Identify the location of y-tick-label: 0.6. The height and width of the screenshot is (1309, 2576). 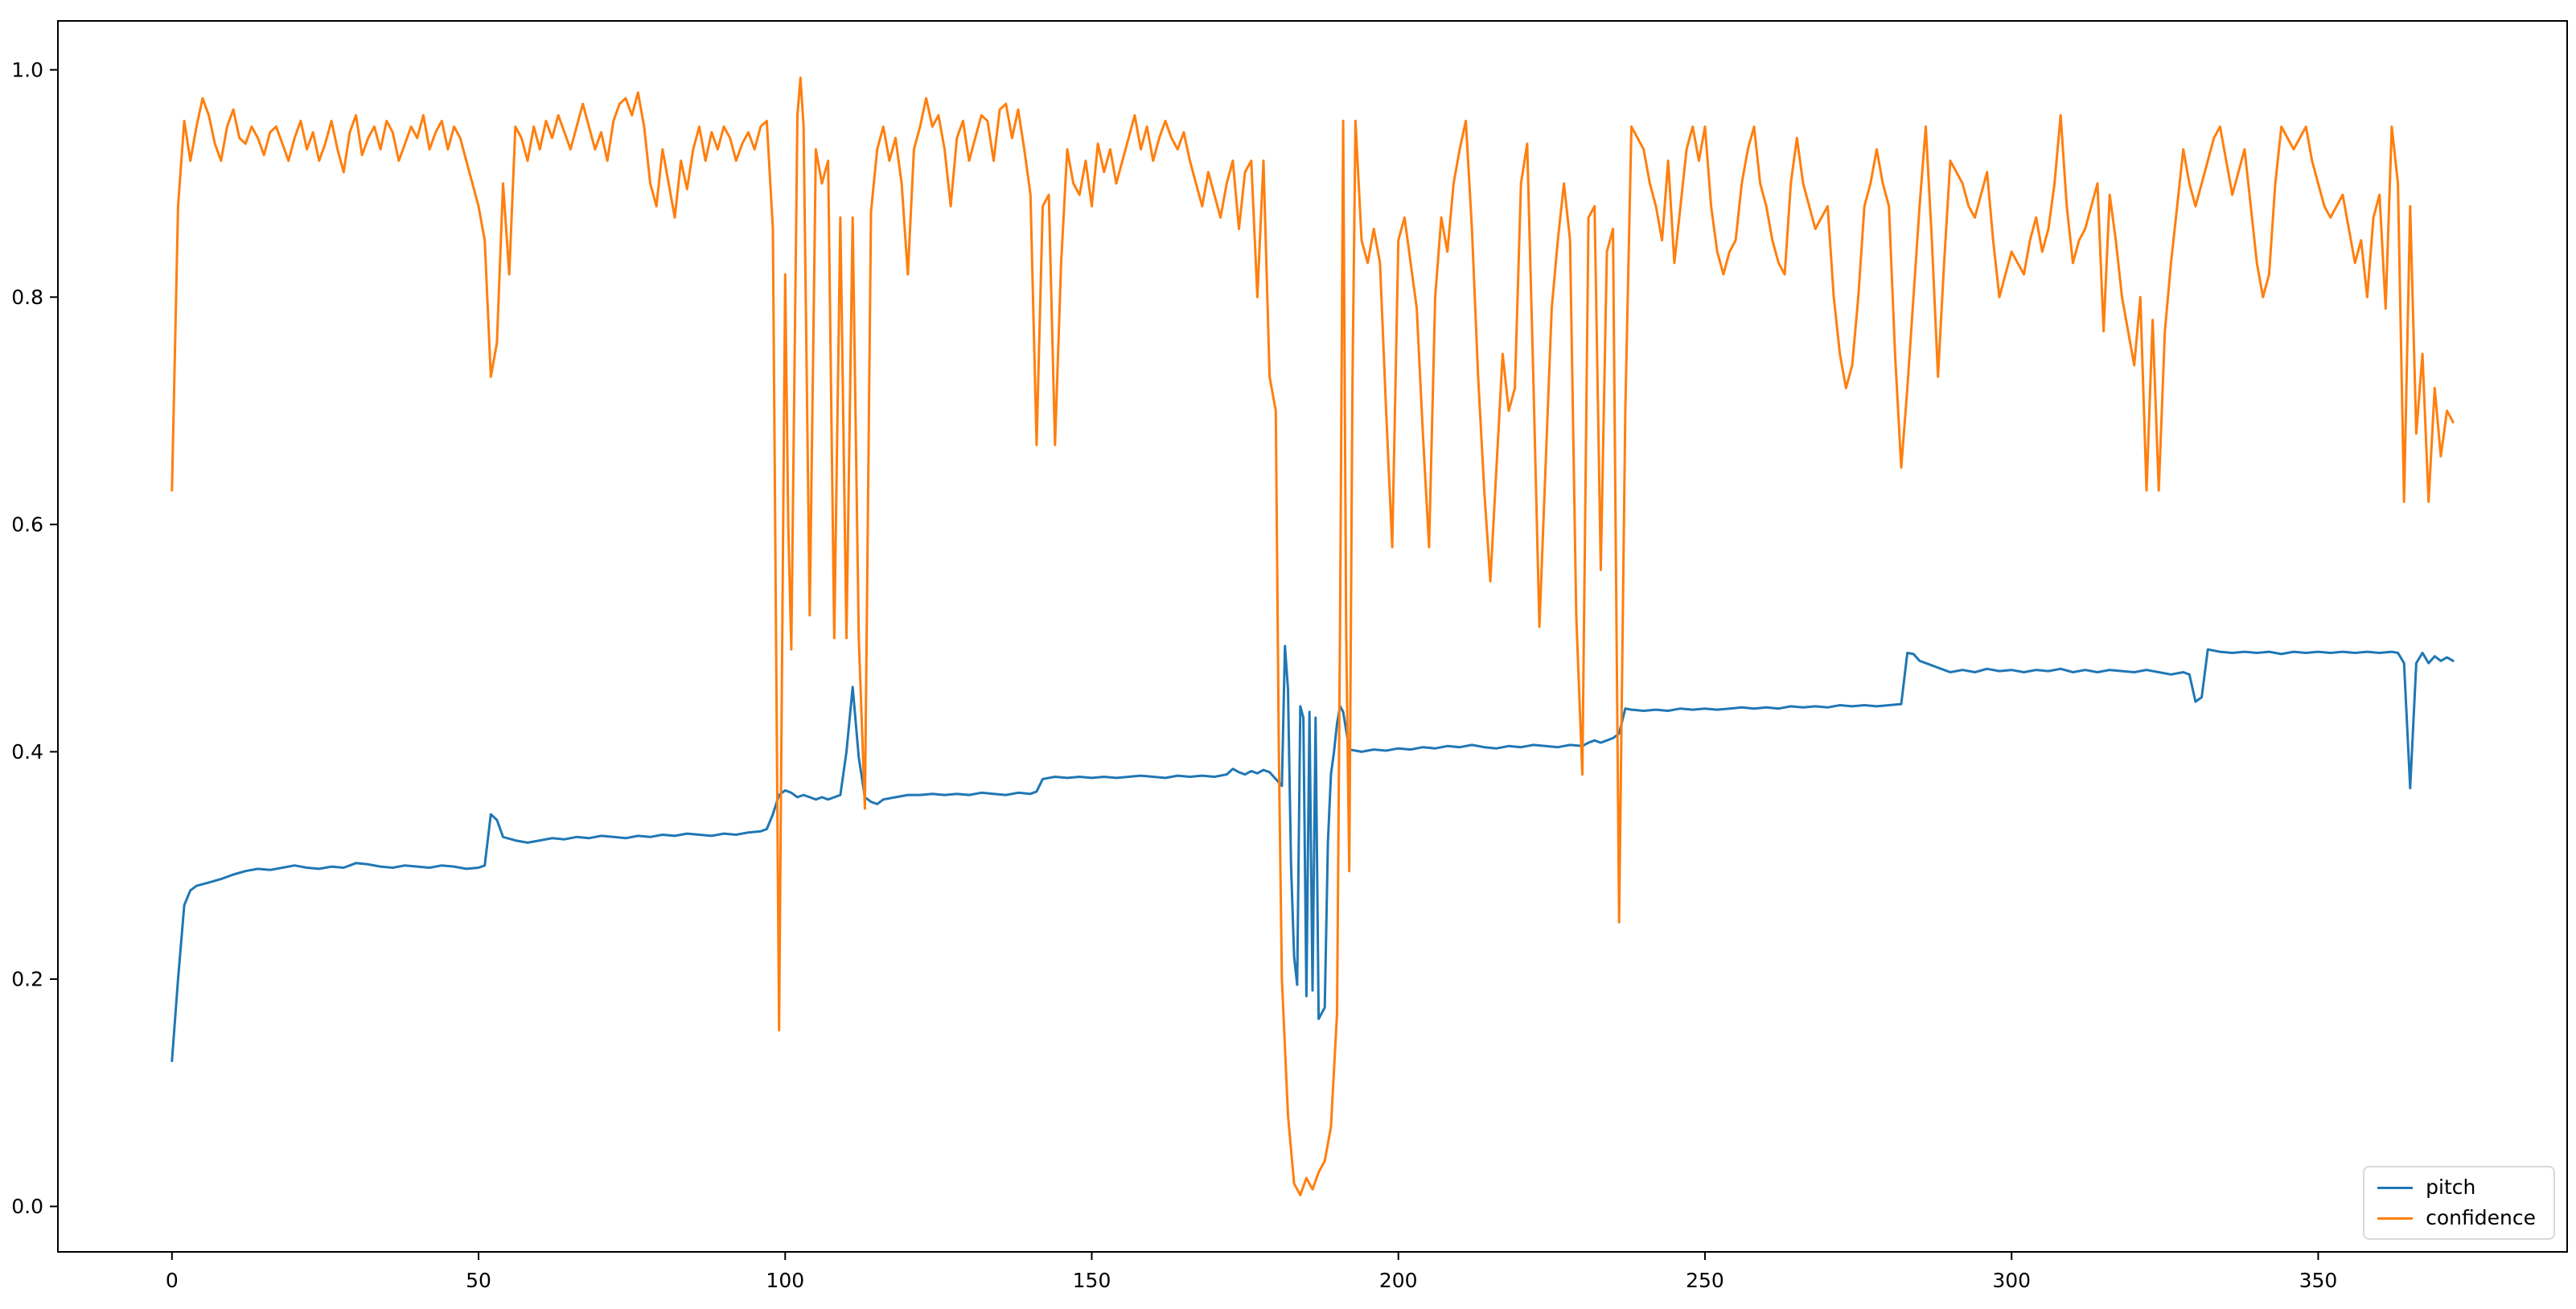
(27, 525).